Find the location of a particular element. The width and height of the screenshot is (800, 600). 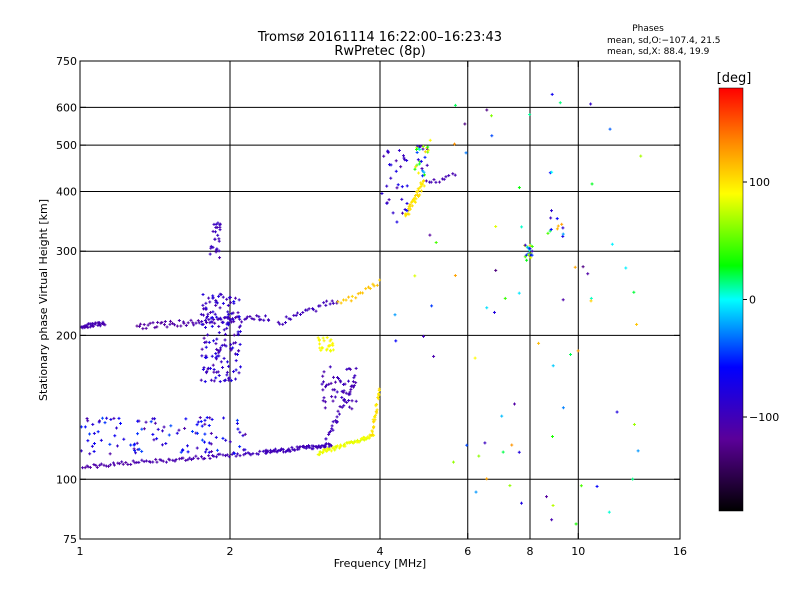

colorbar-ticks: 100 0 −100 is located at coordinates (761, 300).